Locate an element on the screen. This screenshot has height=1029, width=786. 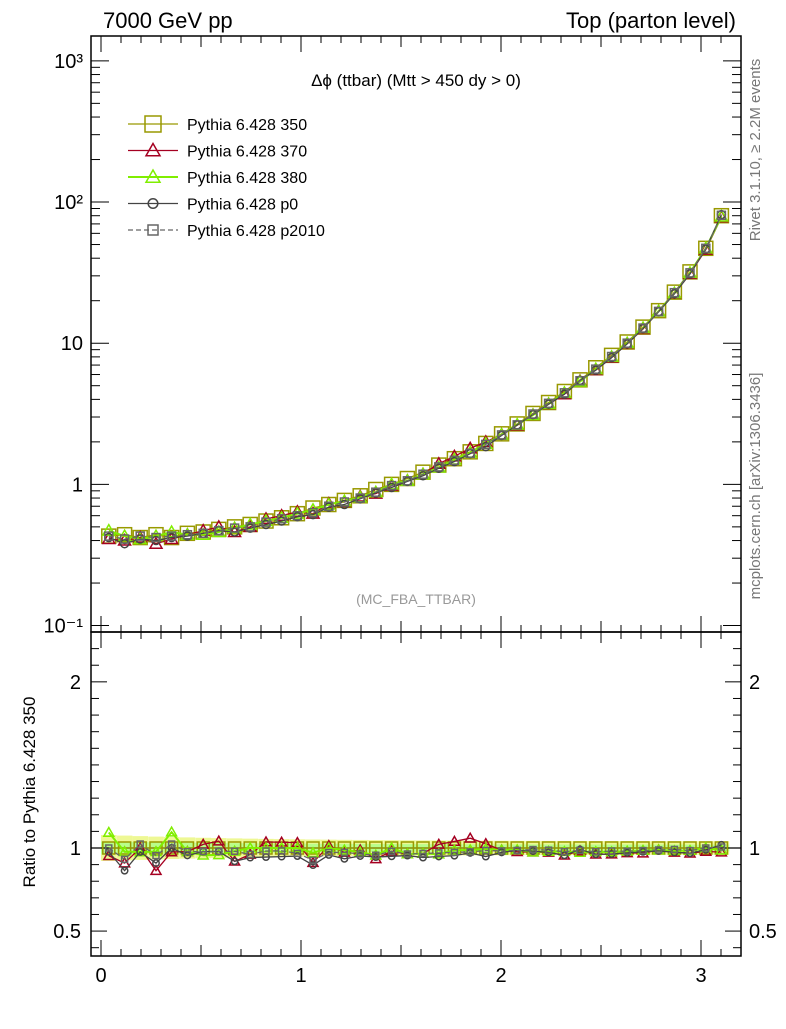
legend-entry: Pythia 6.428 350 is located at coordinates (217, 124).